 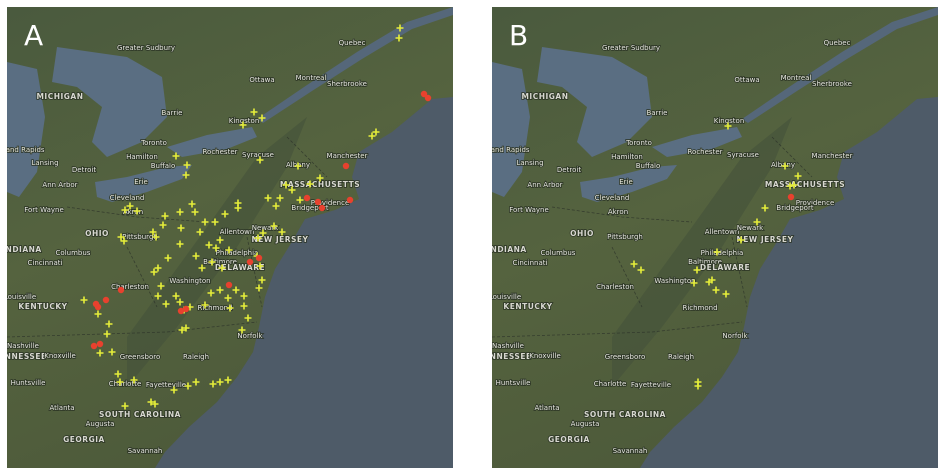 I want to click on map-label: Norfolk, so click(x=250, y=336).